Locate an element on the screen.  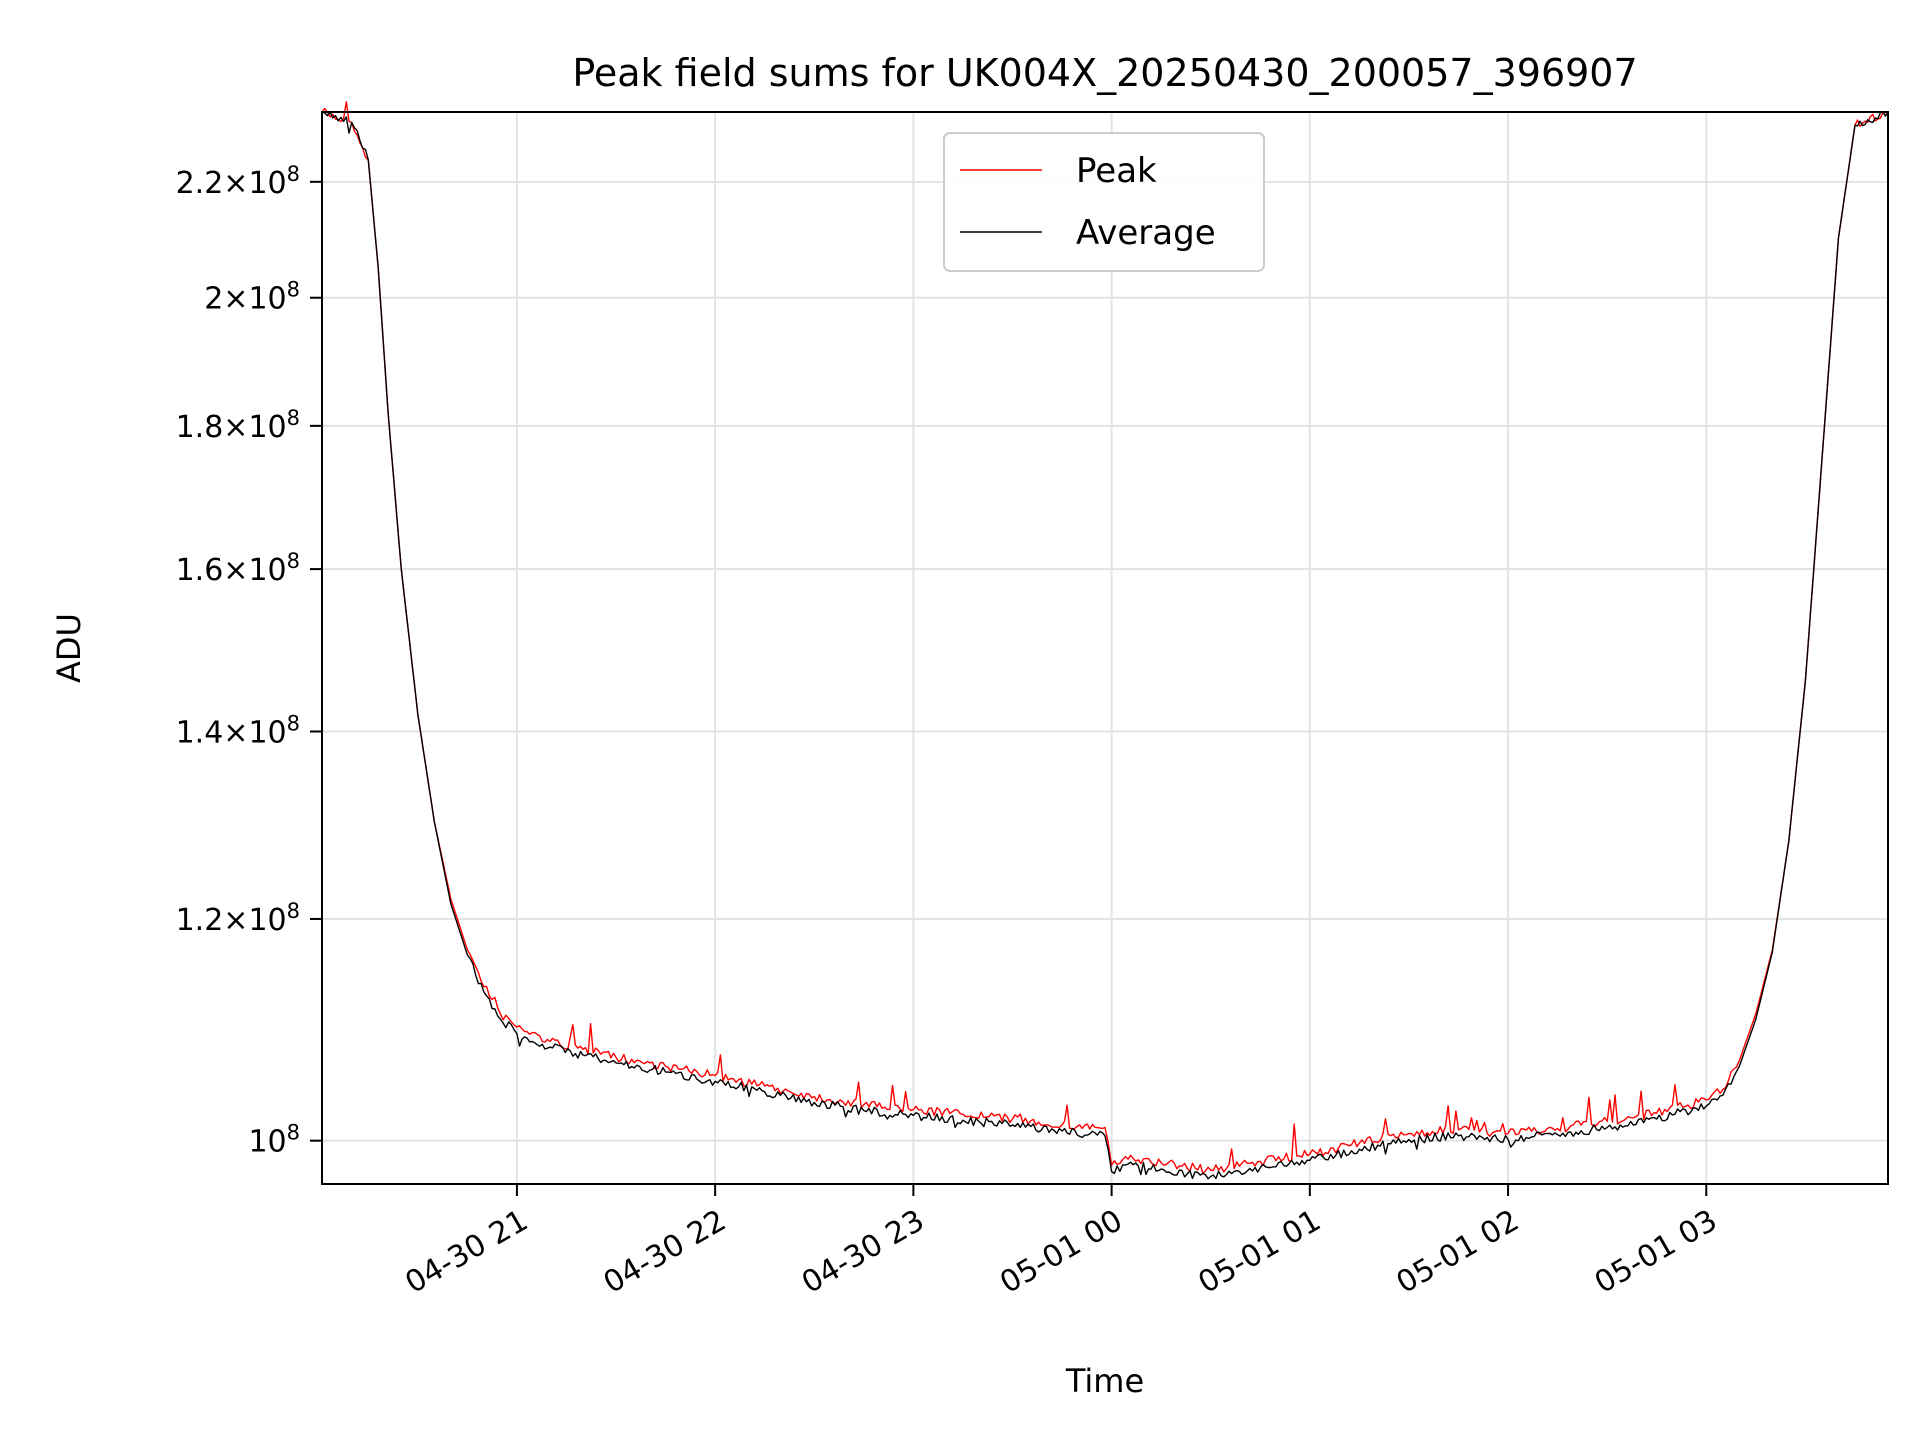
legend: Peak Average is located at coordinates (1104, 202).